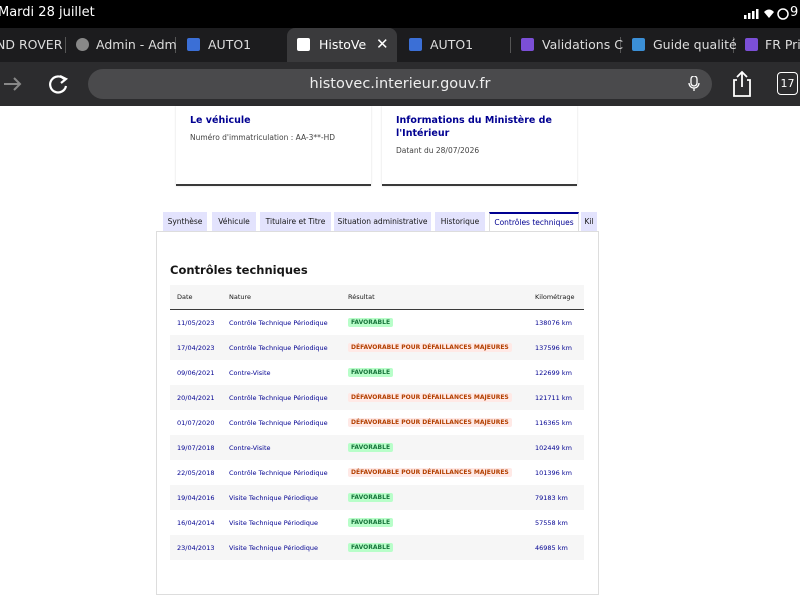 This screenshot has width=800, height=600. Describe the element at coordinates (553, 323) in the screenshot. I see `km-cell: 138076 km` at that location.